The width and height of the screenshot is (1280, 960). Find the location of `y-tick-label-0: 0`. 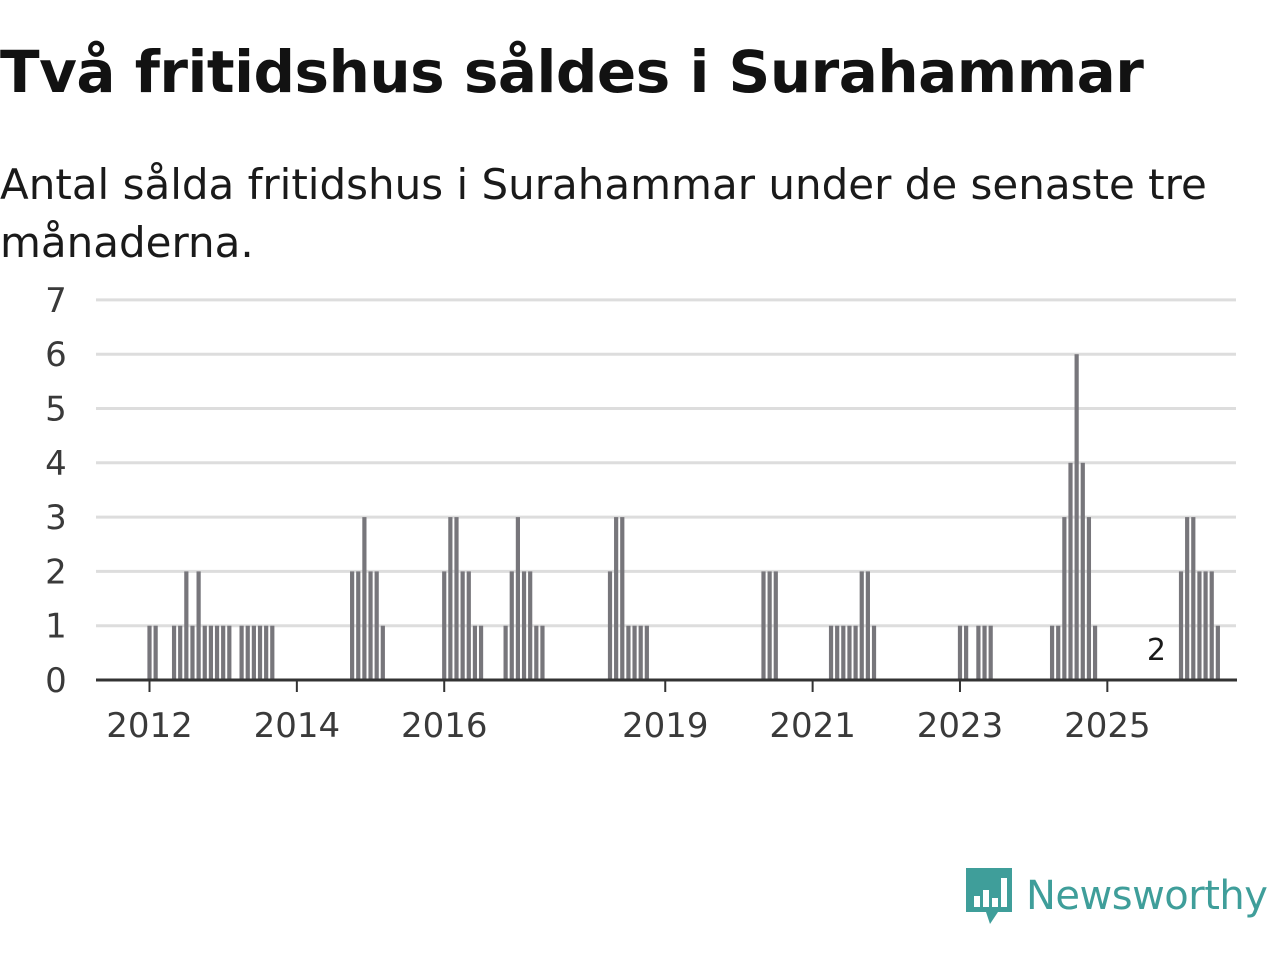

y-tick-label-0: 0 is located at coordinates (56, 681).